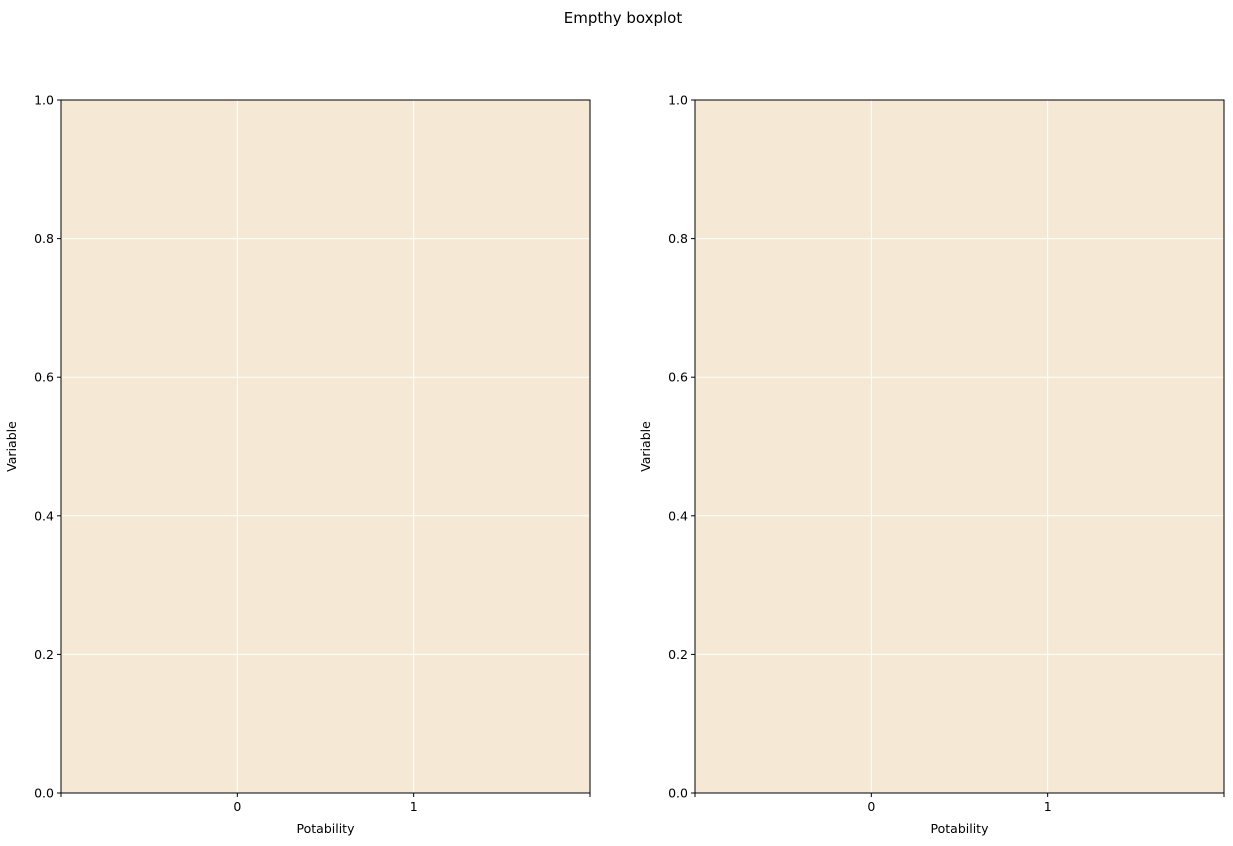 This screenshot has height=846, width=1233. What do you see at coordinates (623, 18) in the screenshot?
I see `figure-title: Empthy boxplot` at bounding box center [623, 18].